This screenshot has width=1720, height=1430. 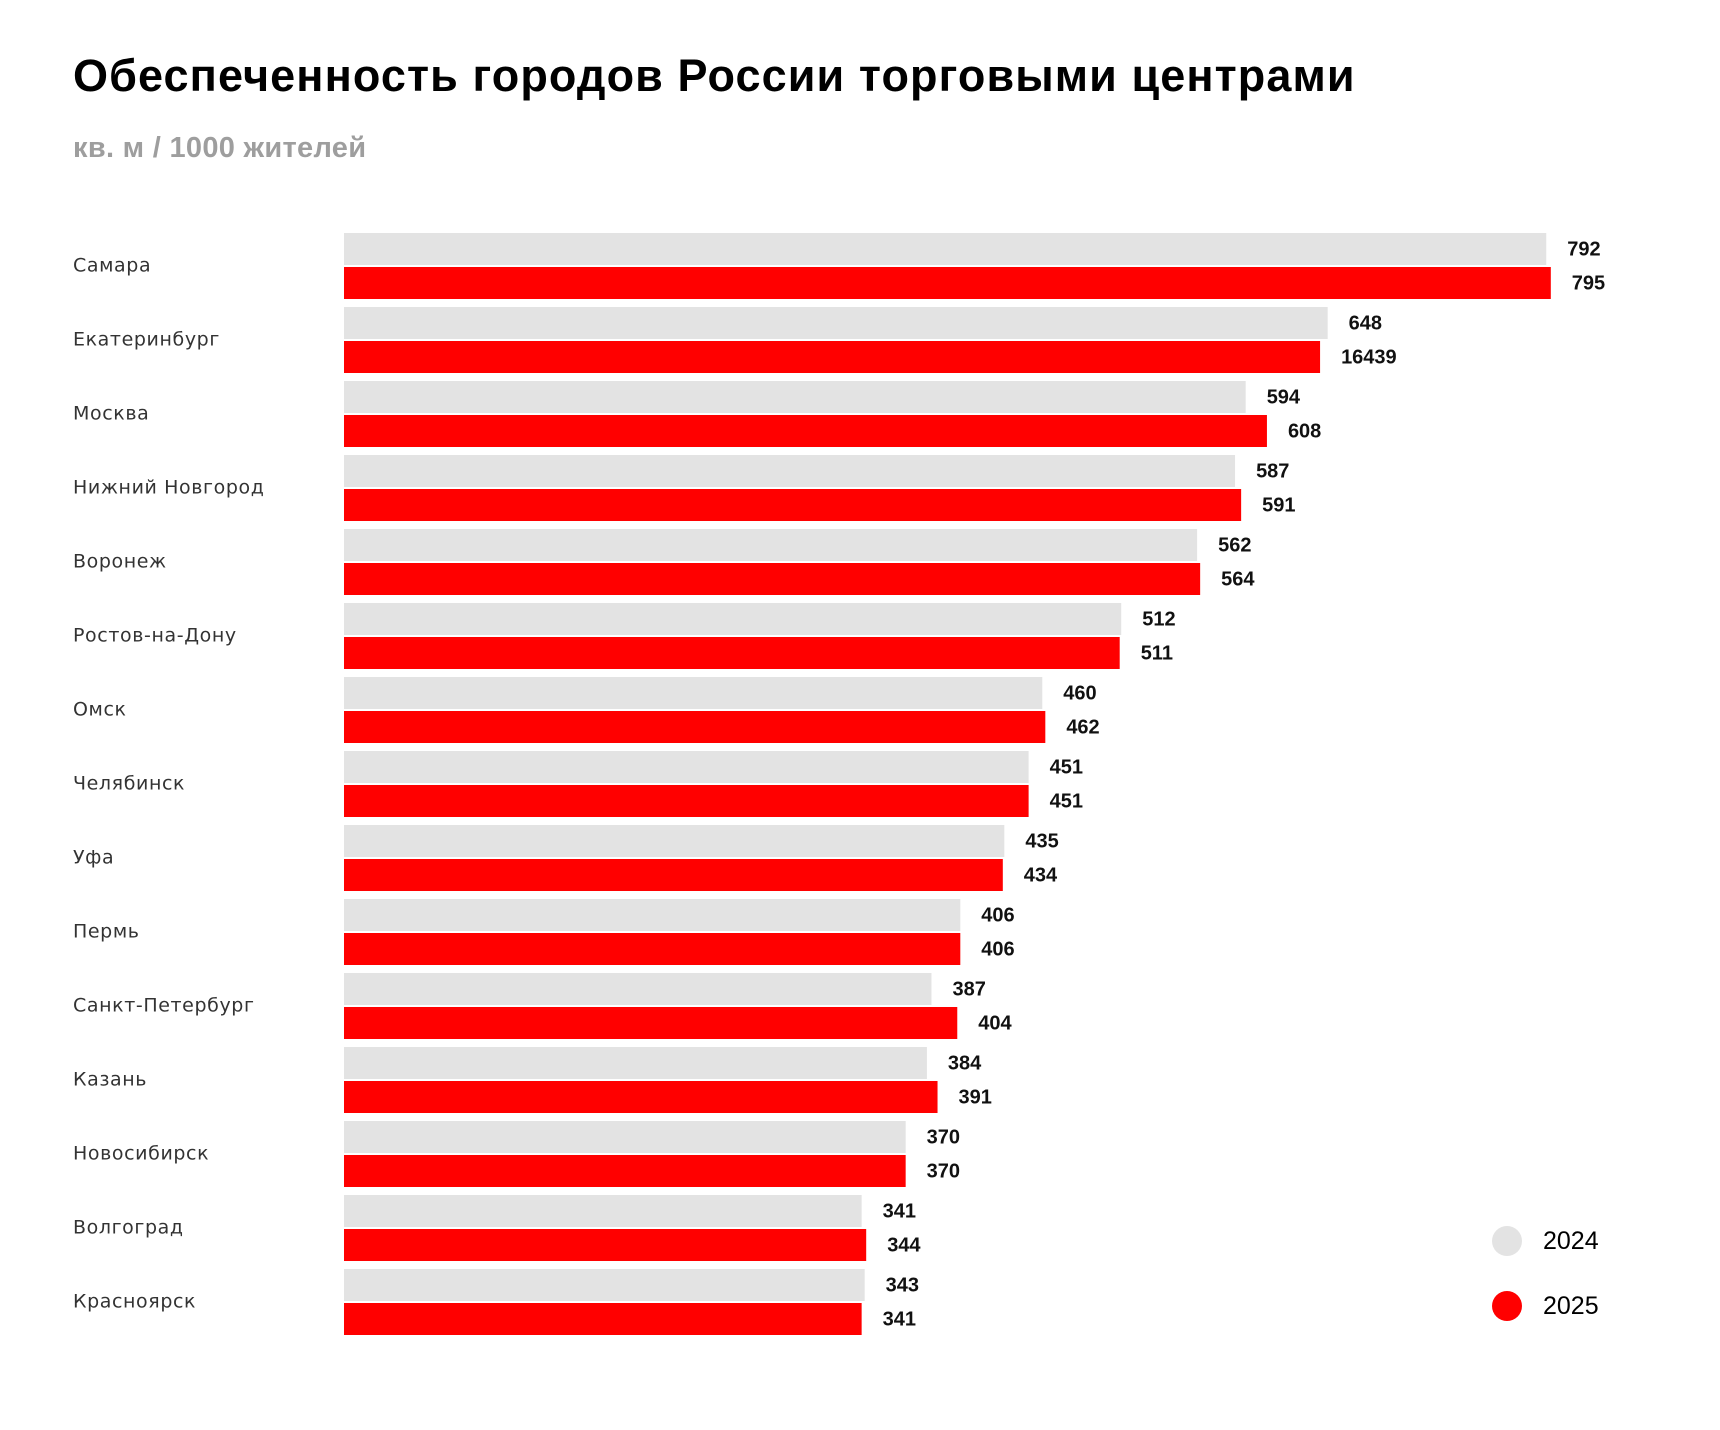 What do you see at coordinates (1284, 397) in the screenshot?
I see `value-label-2024: 594` at bounding box center [1284, 397].